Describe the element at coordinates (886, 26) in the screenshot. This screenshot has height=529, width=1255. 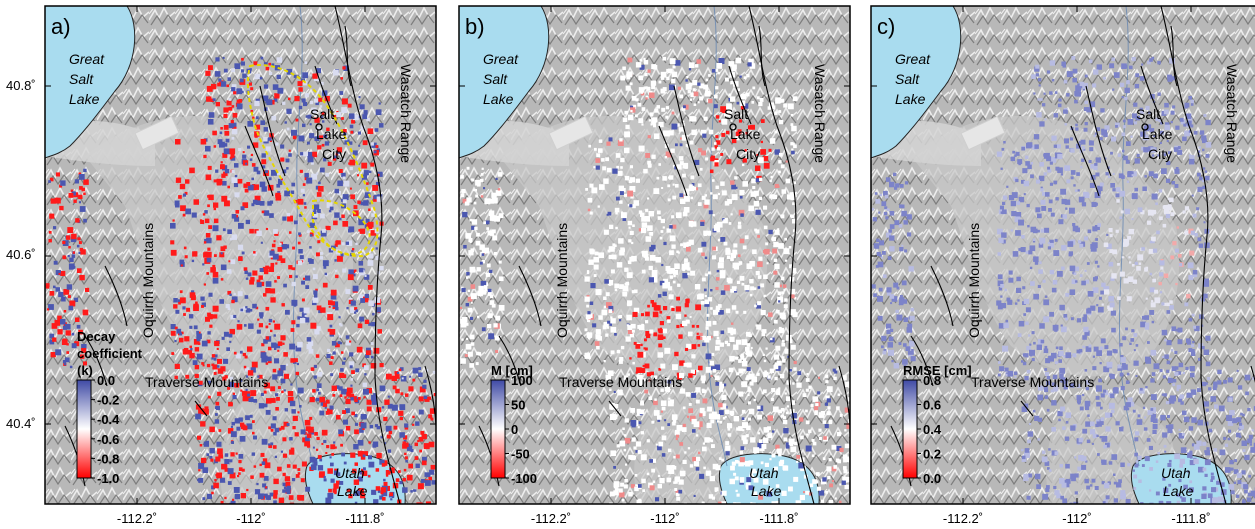
I see `panel-letter: c)` at that location.